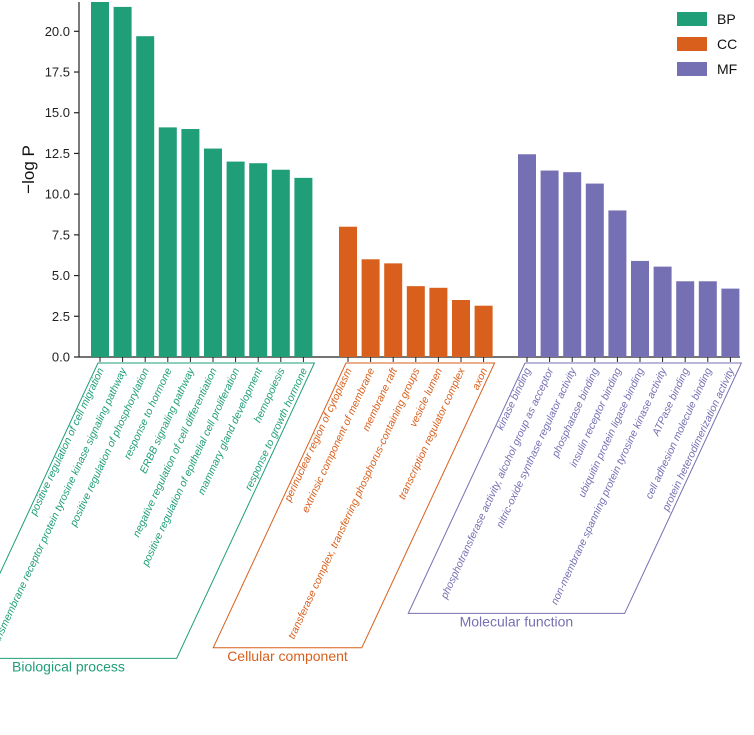 This screenshot has width=754, height=735. I want to click on y-tick-label: 15.0, so click(57, 112).